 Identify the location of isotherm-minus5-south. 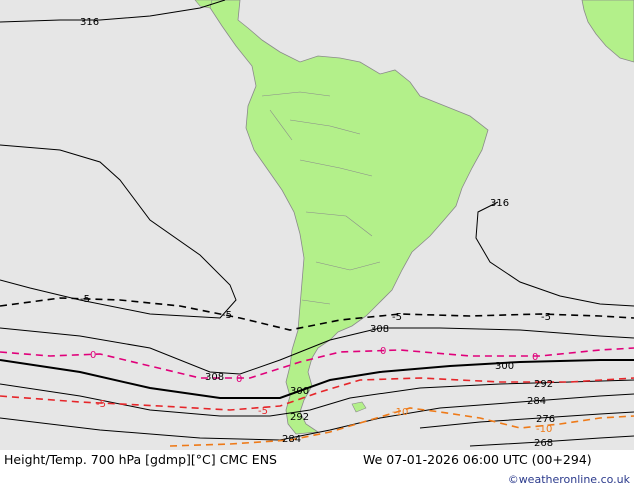
(317, 394).